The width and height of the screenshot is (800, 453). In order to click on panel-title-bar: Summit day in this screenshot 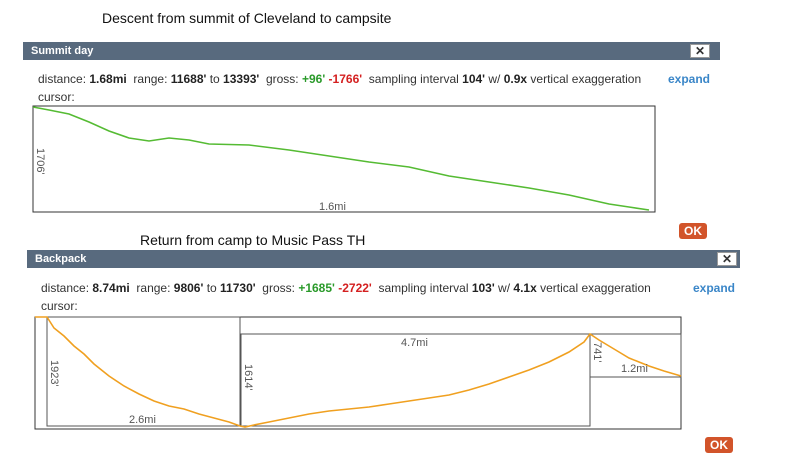, I will do `click(371, 51)`.